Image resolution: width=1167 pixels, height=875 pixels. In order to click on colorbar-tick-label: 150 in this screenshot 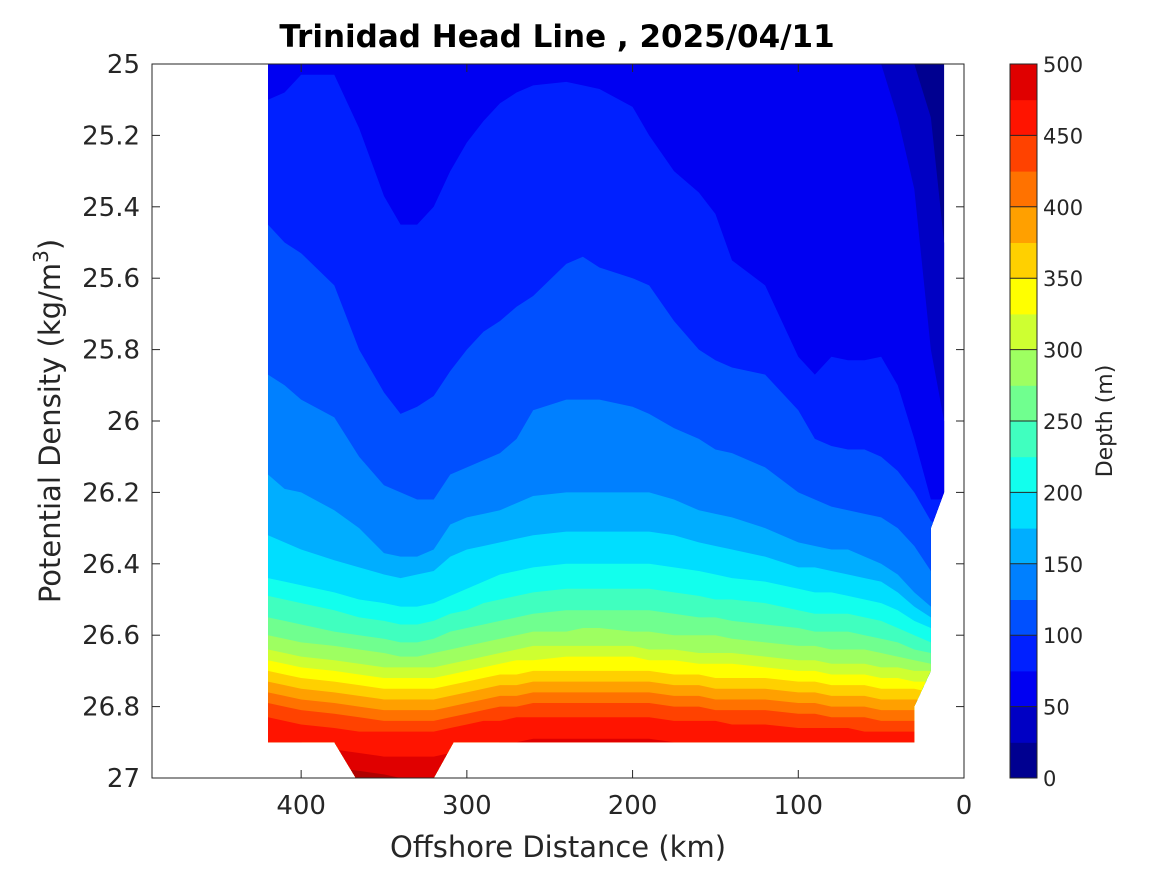, I will do `click(1063, 565)`.